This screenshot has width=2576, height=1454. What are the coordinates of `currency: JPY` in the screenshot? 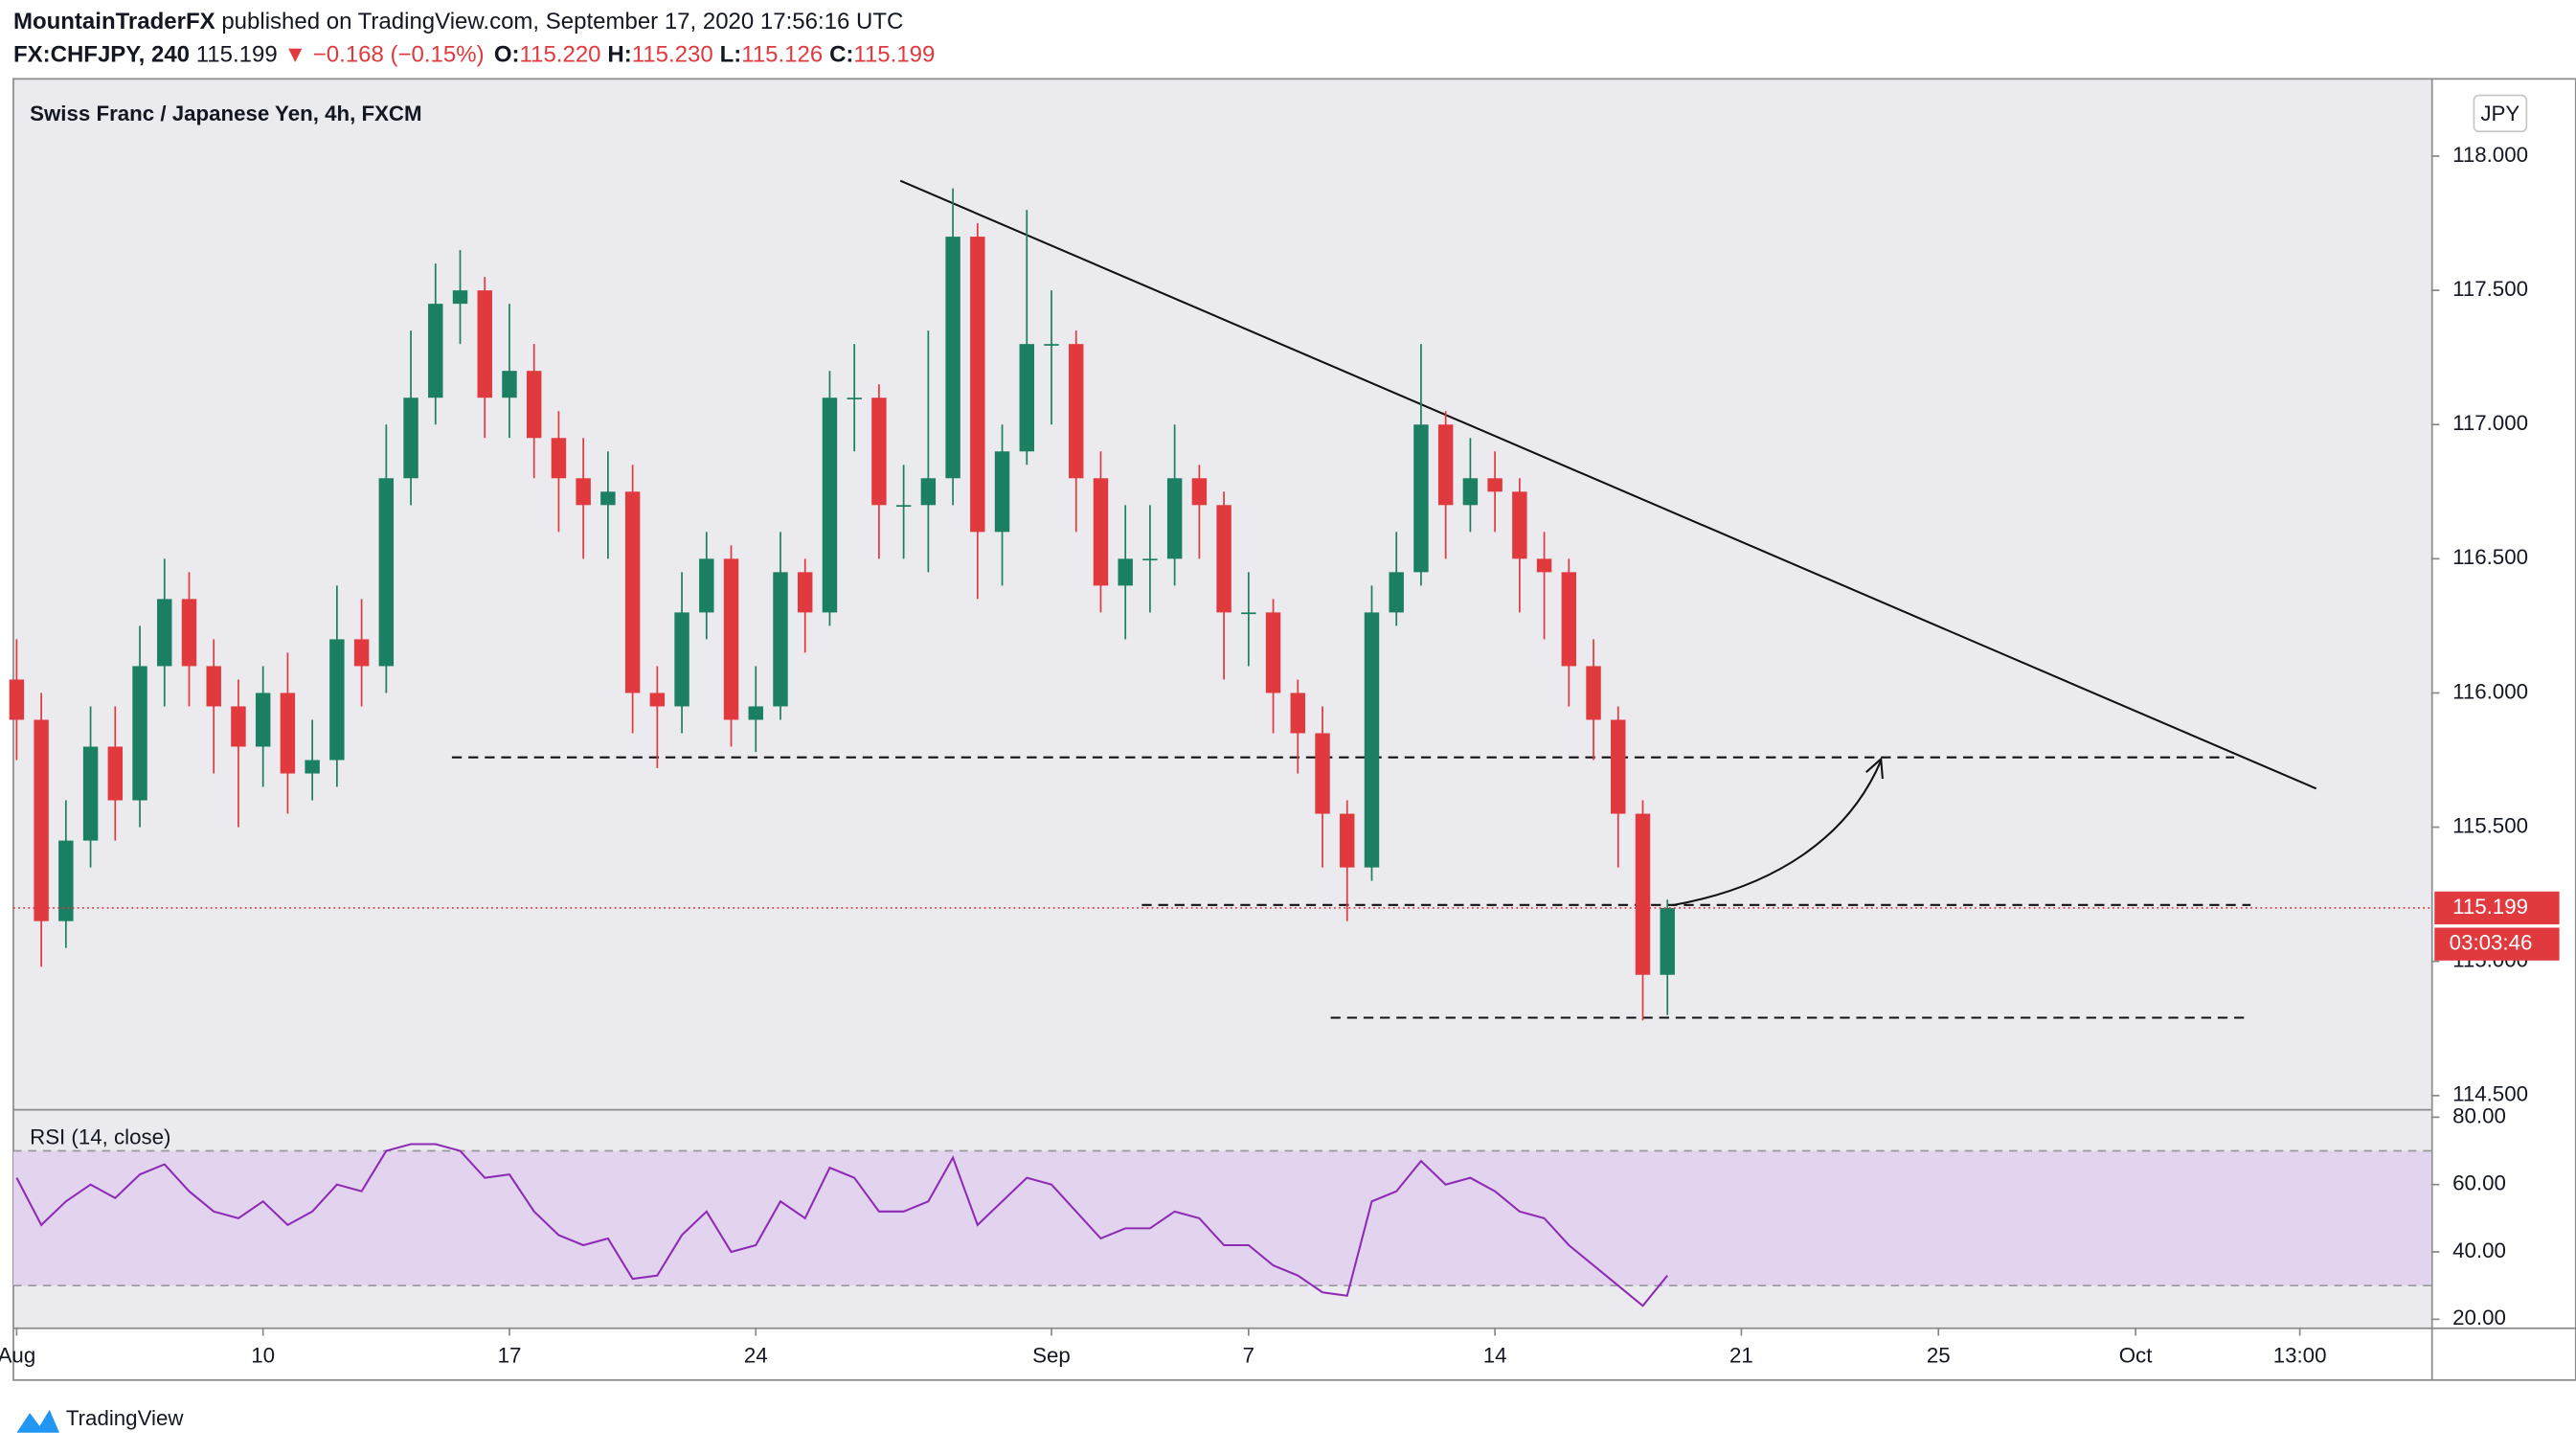 It's located at (2500, 114).